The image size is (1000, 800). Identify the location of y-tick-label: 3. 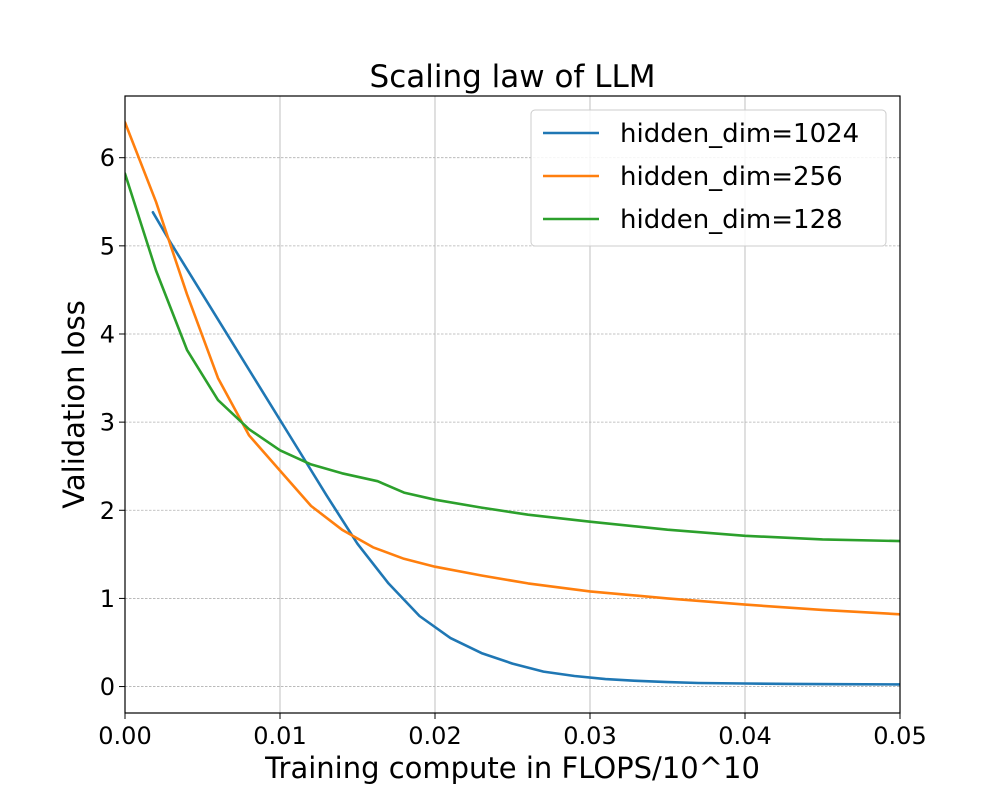
(107, 423).